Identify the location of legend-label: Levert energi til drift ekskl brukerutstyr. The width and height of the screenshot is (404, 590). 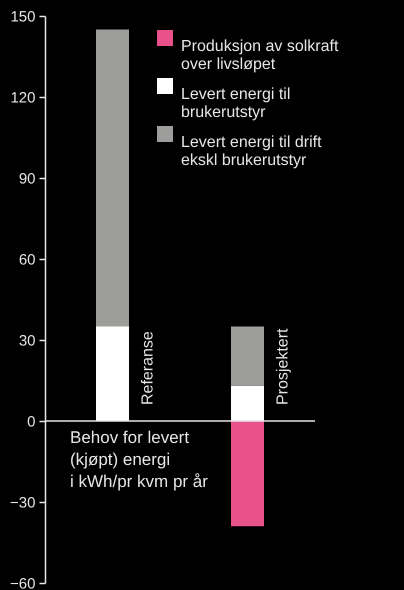
(251, 151).